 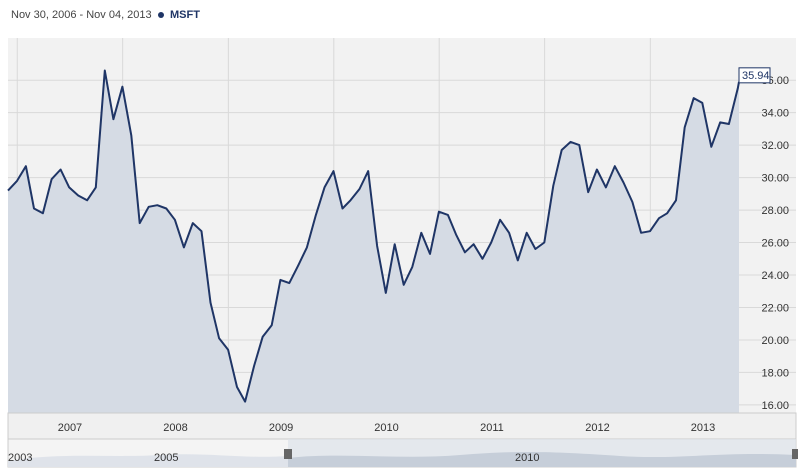 What do you see at coordinates (527, 458) in the screenshot?
I see `navigator-label-2010: 2010` at bounding box center [527, 458].